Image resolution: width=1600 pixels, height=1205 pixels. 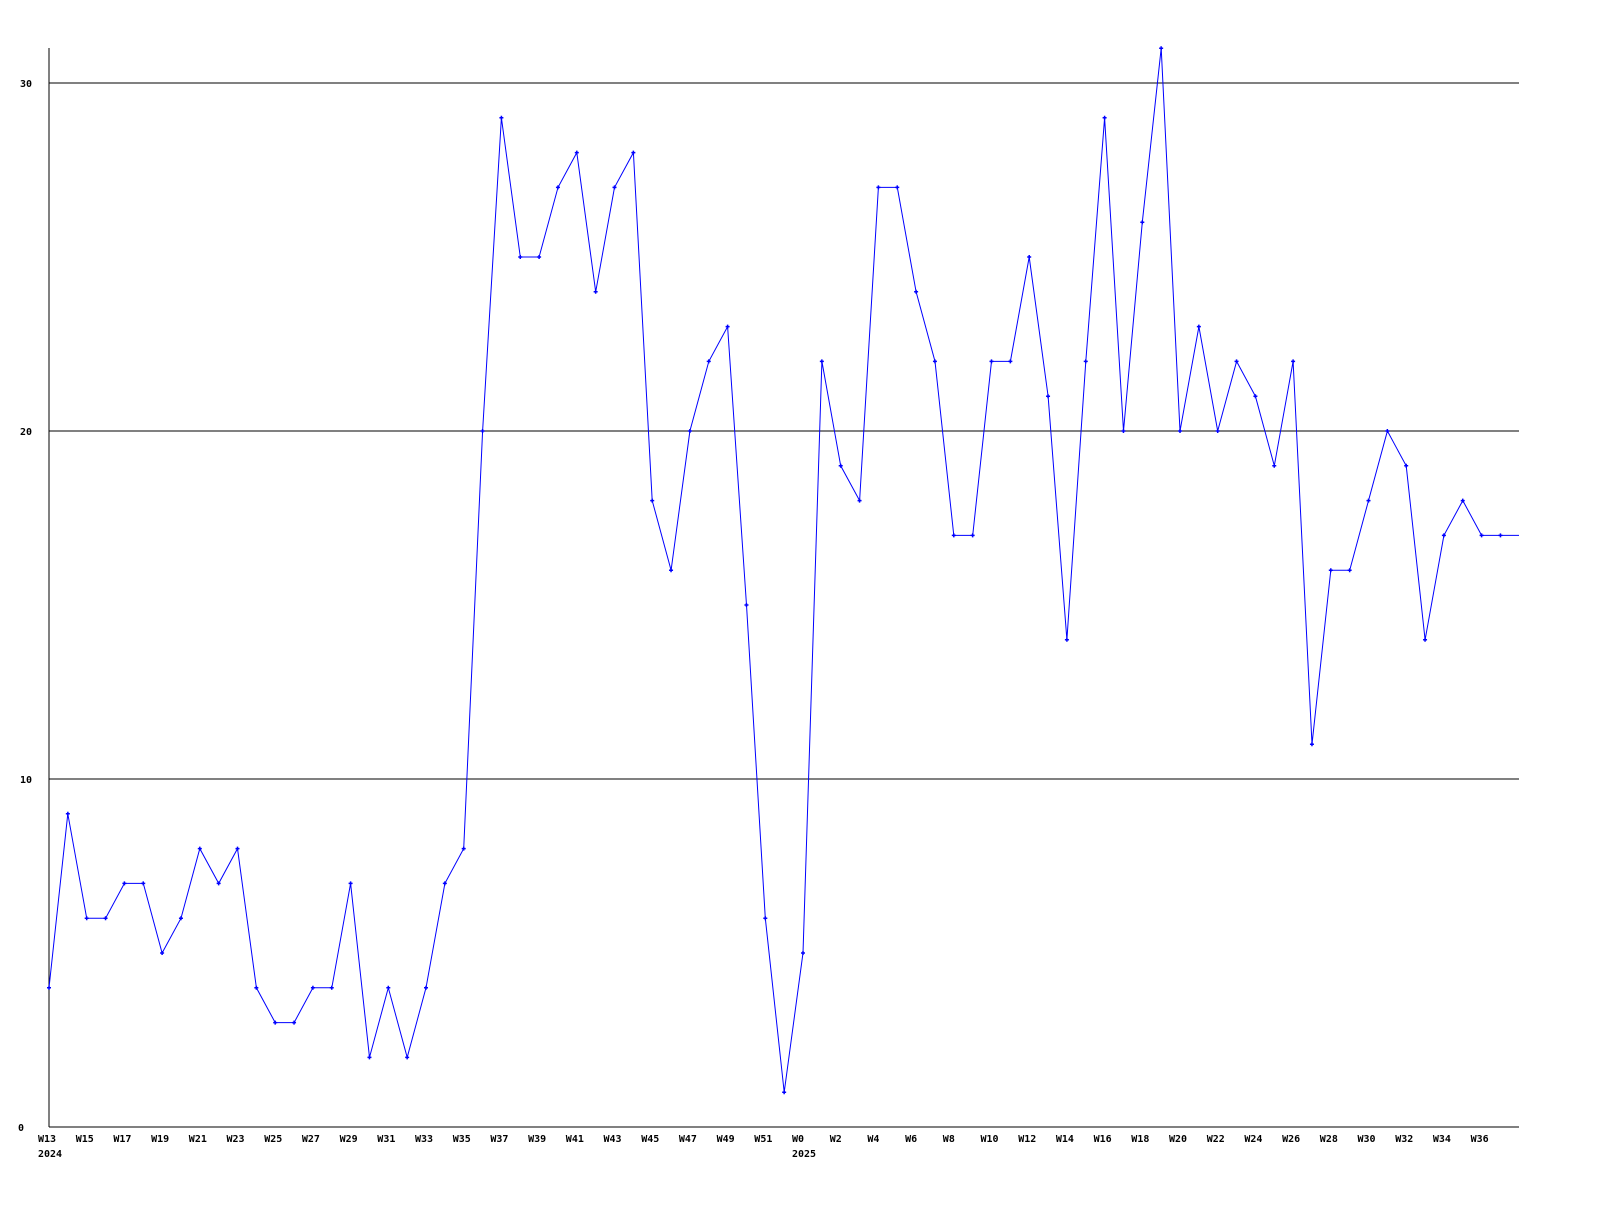 I want to click on x-tick-label: W2, so click(x=836, y=1139).